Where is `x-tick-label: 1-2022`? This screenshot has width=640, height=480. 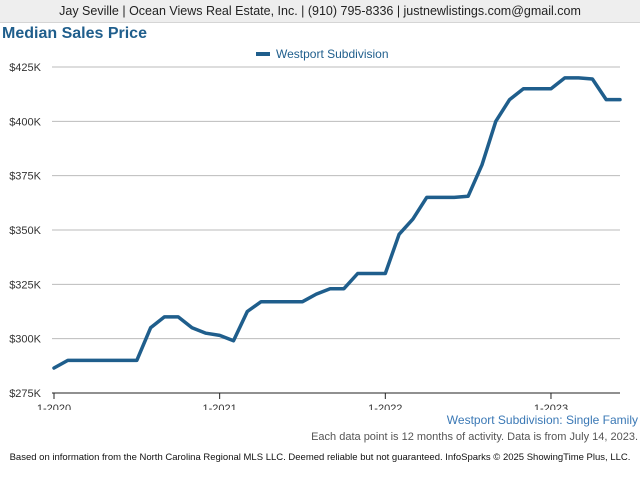
x-tick-label: 1-2022 is located at coordinates (385, 406).